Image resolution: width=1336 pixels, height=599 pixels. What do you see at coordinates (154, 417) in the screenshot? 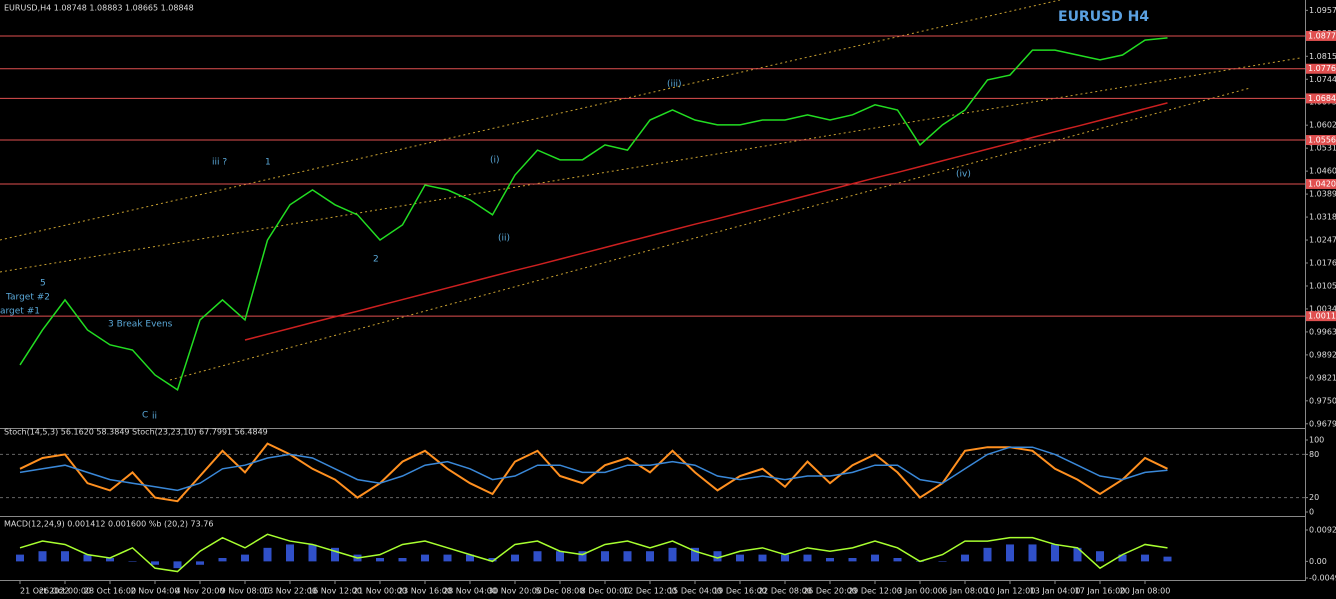
I see `annotation: ii` at bounding box center [154, 417].